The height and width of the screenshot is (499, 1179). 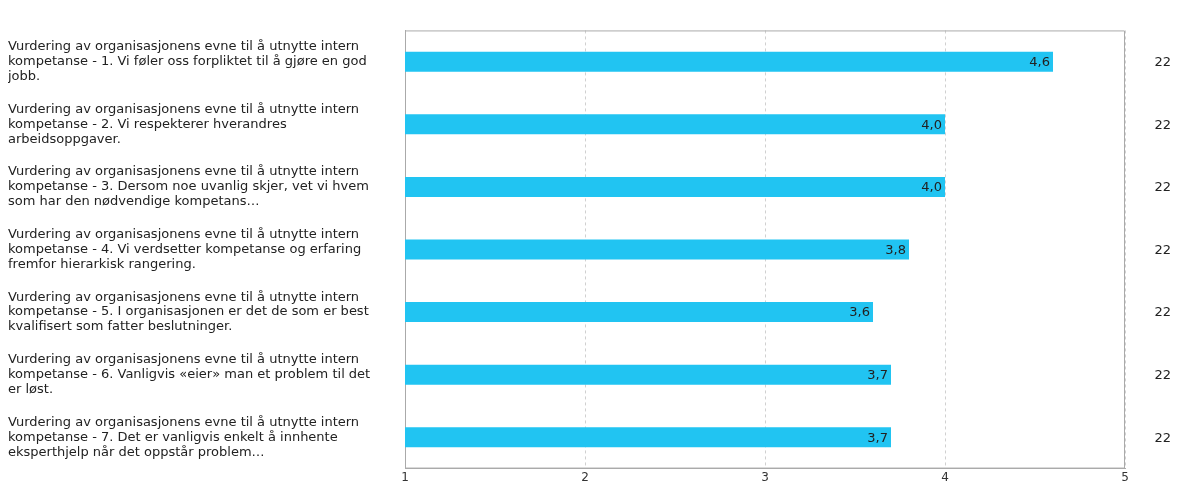 What do you see at coordinates (187, 61) in the screenshot?
I see `y-tick-label: Vurdering av organisasjonens evne til å utnytte intern kompetanse - 1. Vi føler oss forpliktet til å gjøre en god jobb.` at bounding box center [187, 61].